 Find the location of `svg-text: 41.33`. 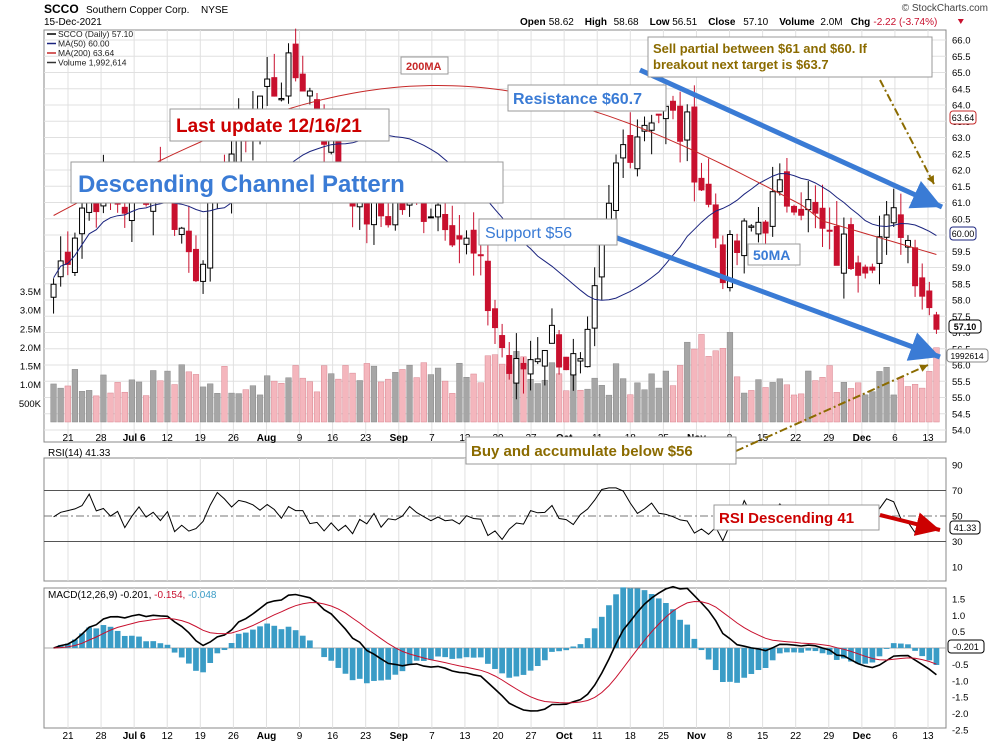

svg-text: 41.33 is located at coordinates (965, 528).